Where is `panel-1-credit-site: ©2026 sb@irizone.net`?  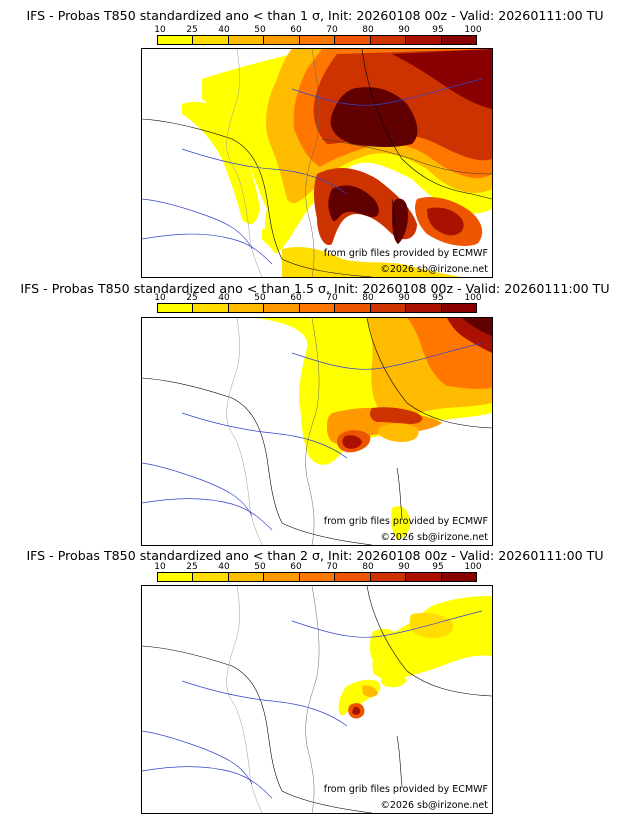 panel-1-credit-site: ©2026 sb@irizone.net is located at coordinates (434, 269).